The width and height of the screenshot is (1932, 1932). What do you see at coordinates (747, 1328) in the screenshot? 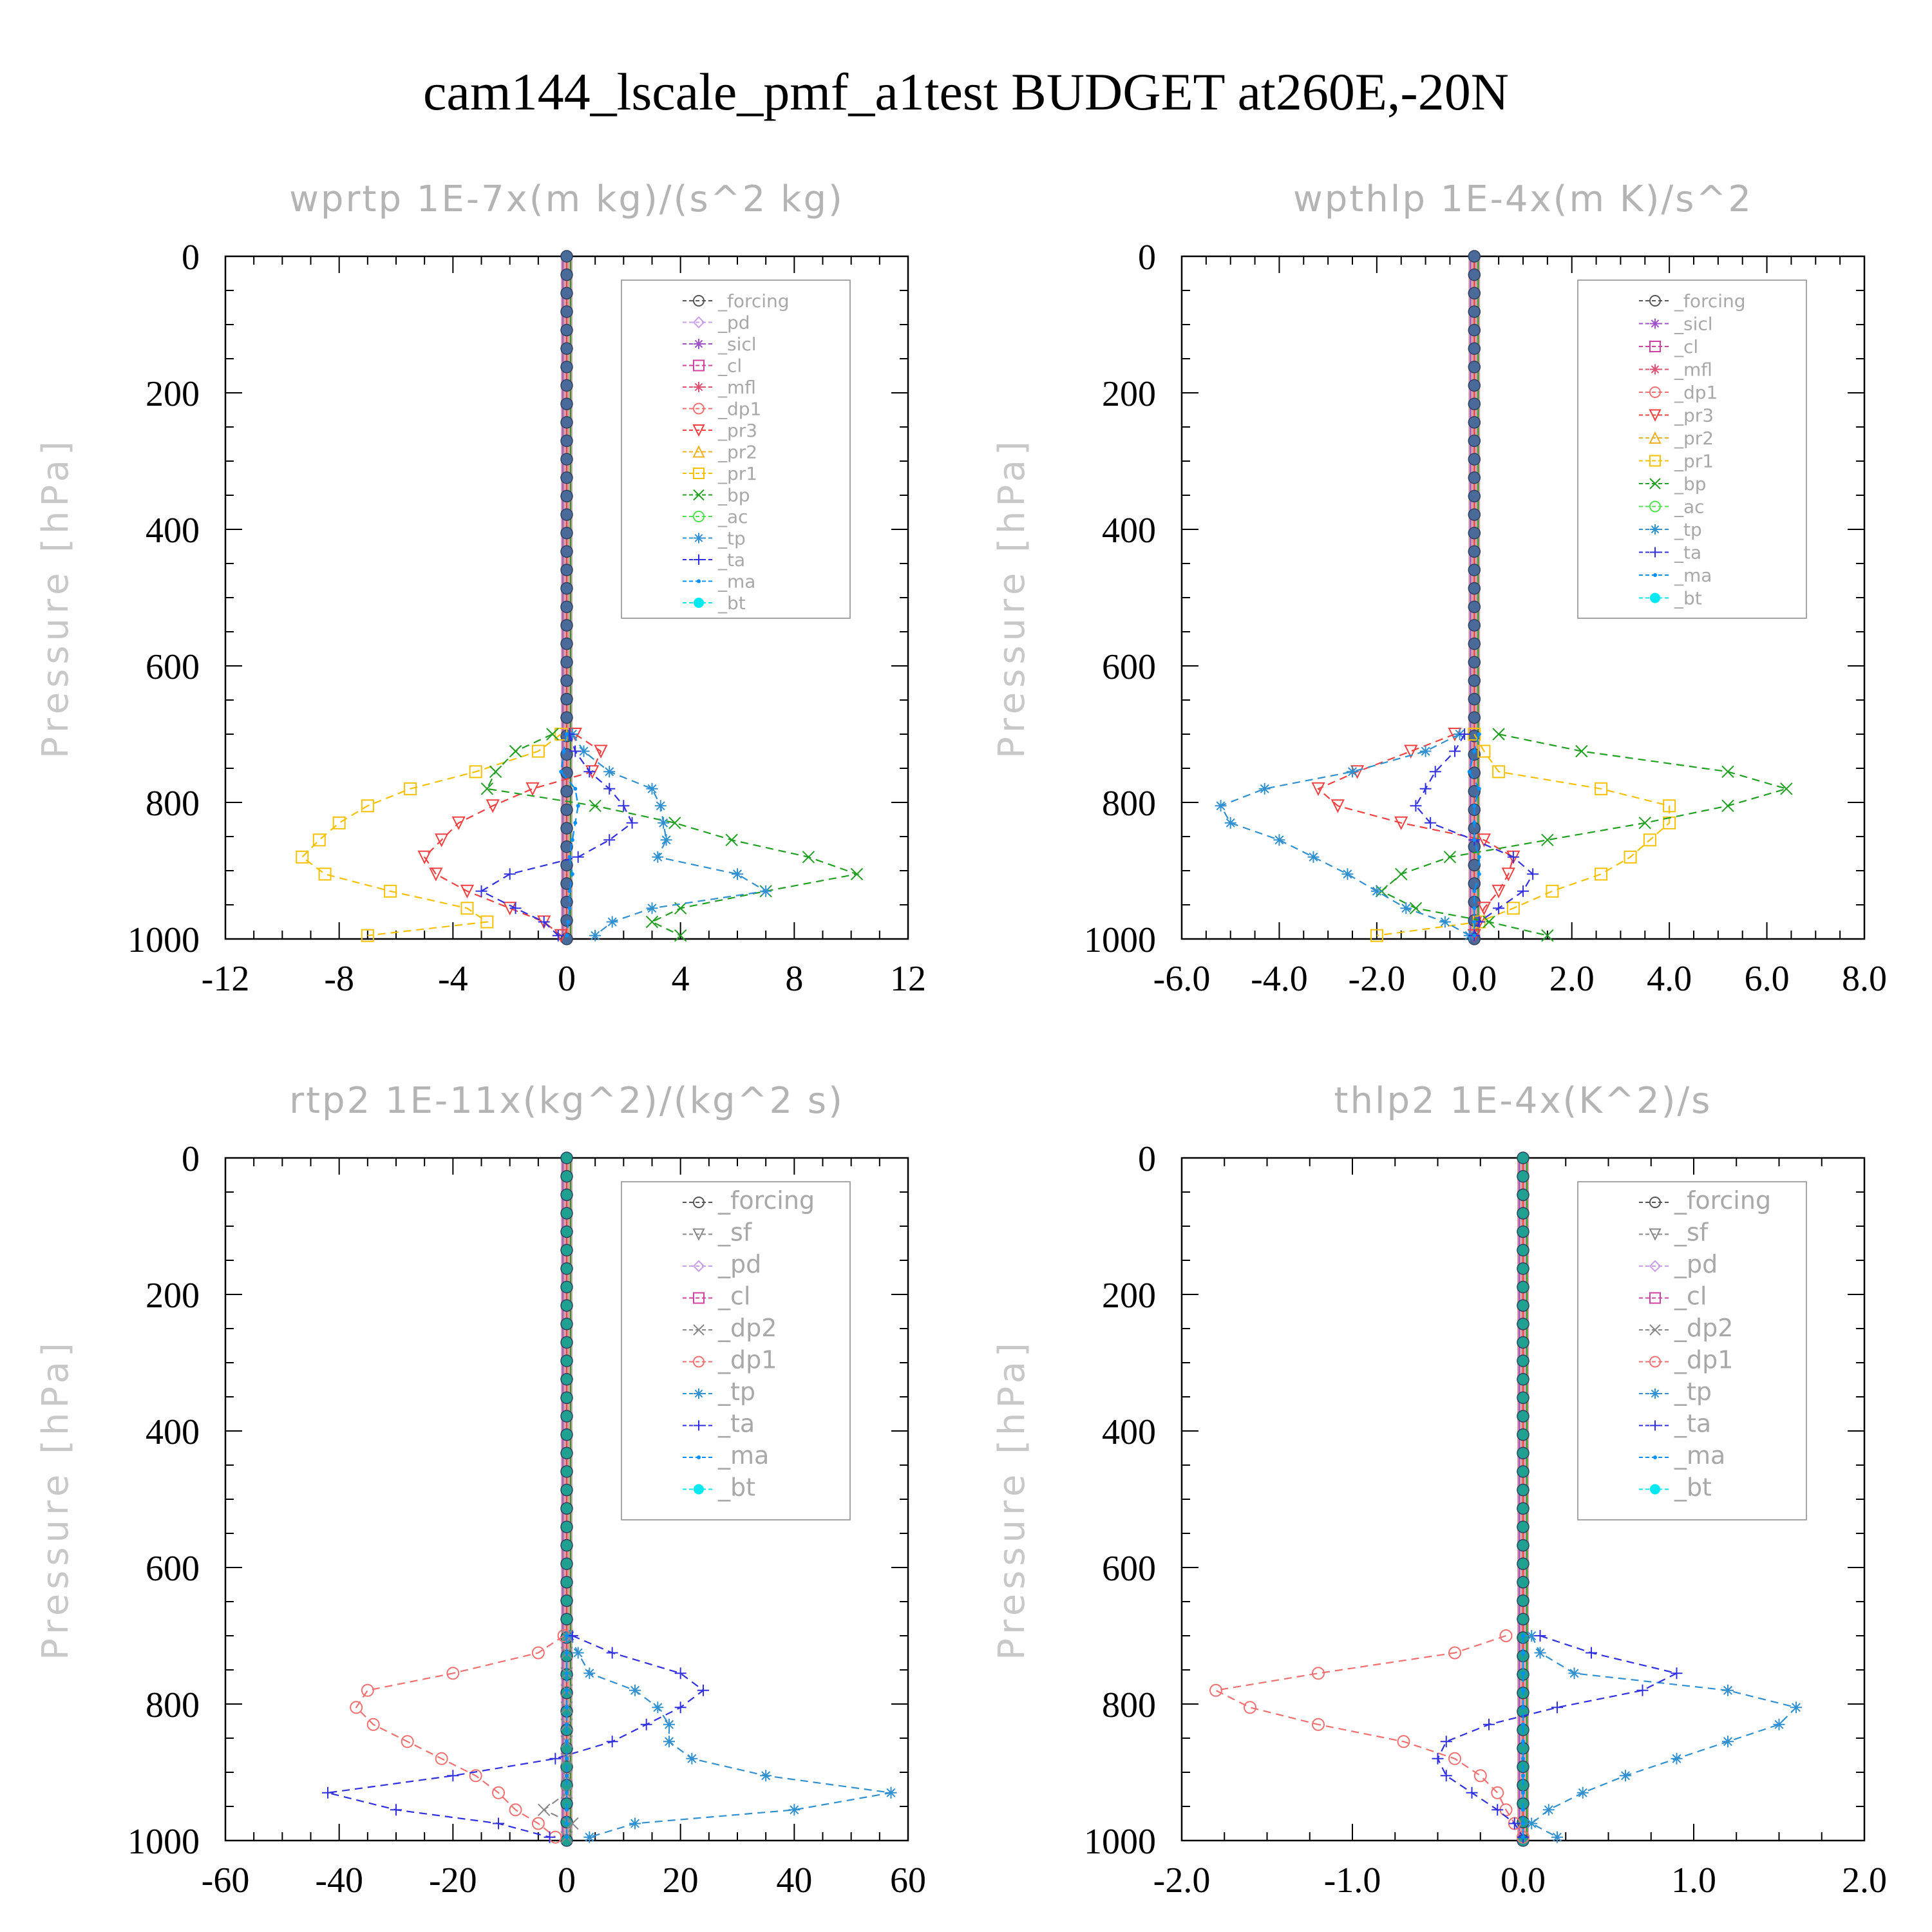
I see `legend-label: _dp2` at bounding box center [747, 1328].